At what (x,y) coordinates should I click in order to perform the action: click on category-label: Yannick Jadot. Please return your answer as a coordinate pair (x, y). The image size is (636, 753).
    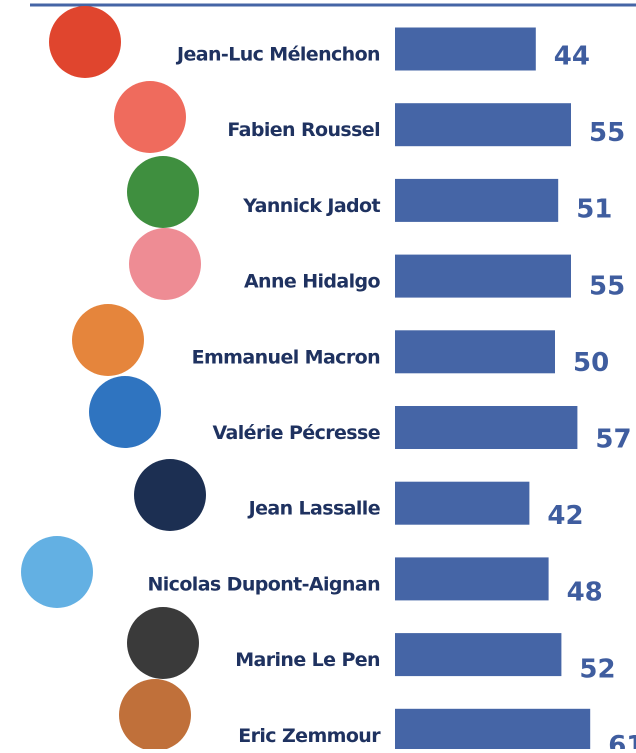
    Looking at the image, I should click on (311, 206).